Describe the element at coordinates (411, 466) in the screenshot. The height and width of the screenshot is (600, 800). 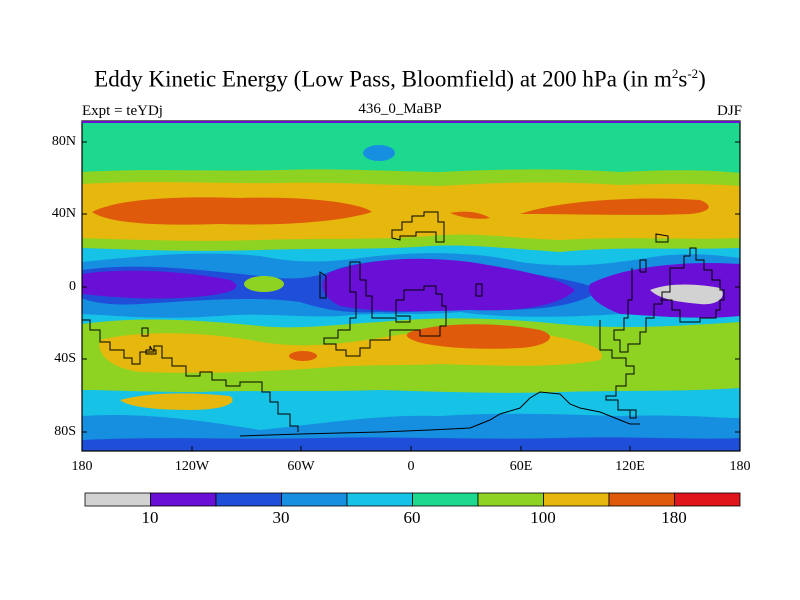
I see `x-tick-0: 0` at that location.